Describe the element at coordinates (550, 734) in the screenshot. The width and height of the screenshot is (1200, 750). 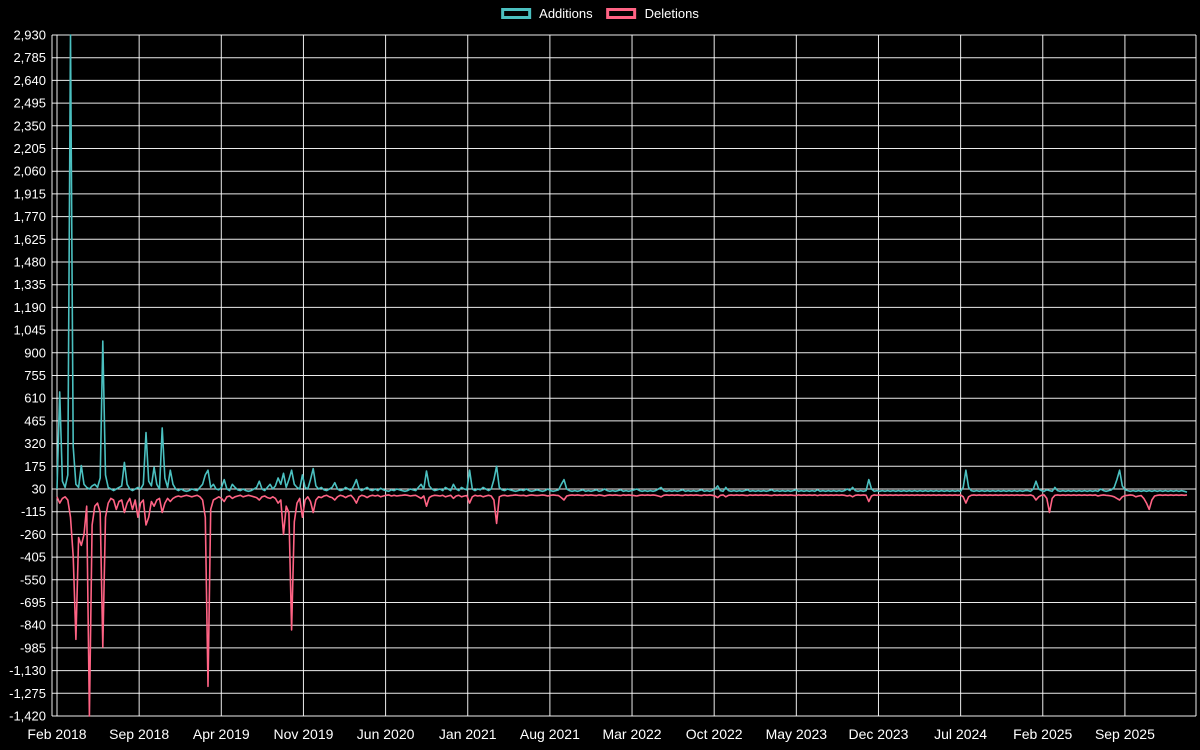
I see `svg-text: Aug 2021` at that location.